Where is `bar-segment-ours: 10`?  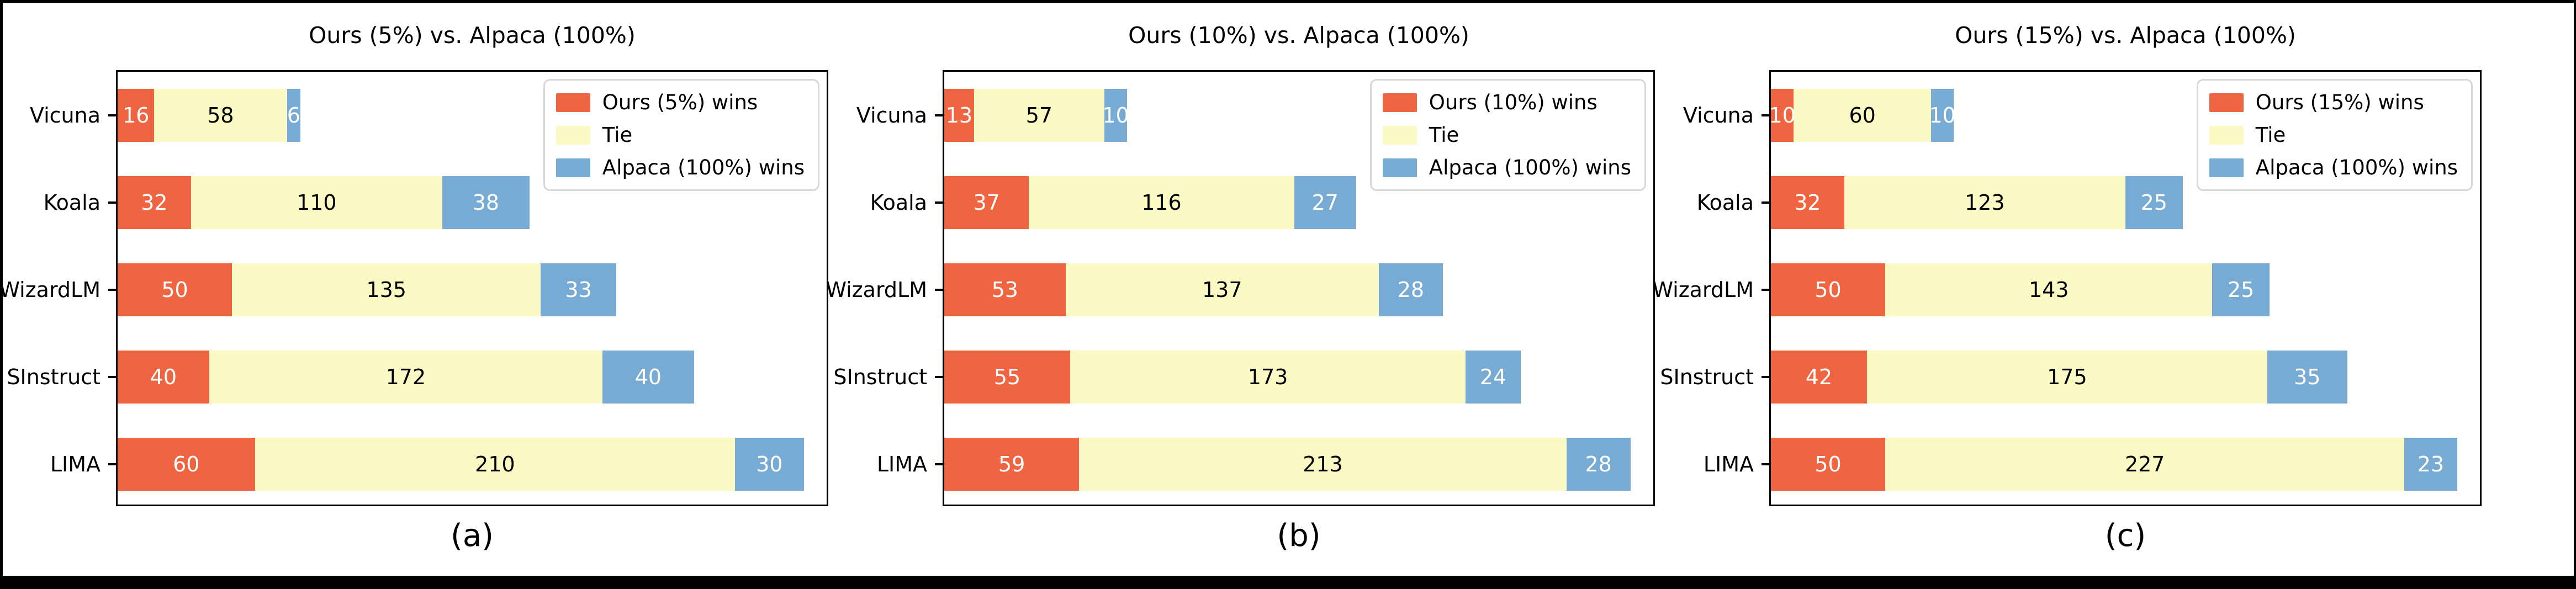 bar-segment-ours: 10 is located at coordinates (1783, 115).